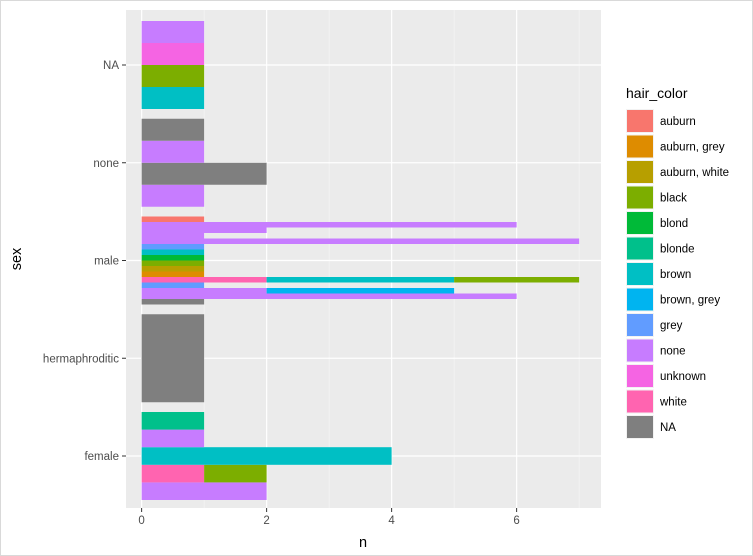  I want to click on legend-label-auburn-grey: auburn, grey, so click(692, 148).